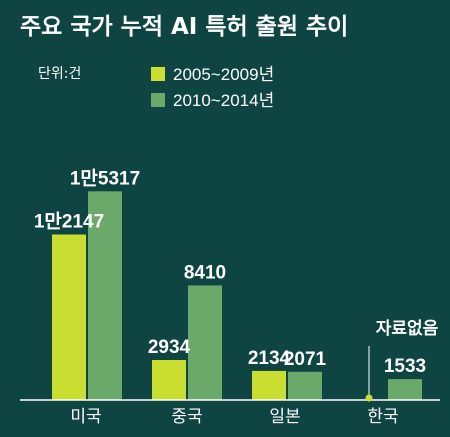  Describe the element at coordinates (234, 417) in the screenshot. I see `category-labels: 미국 중국 일본 한국` at that location.